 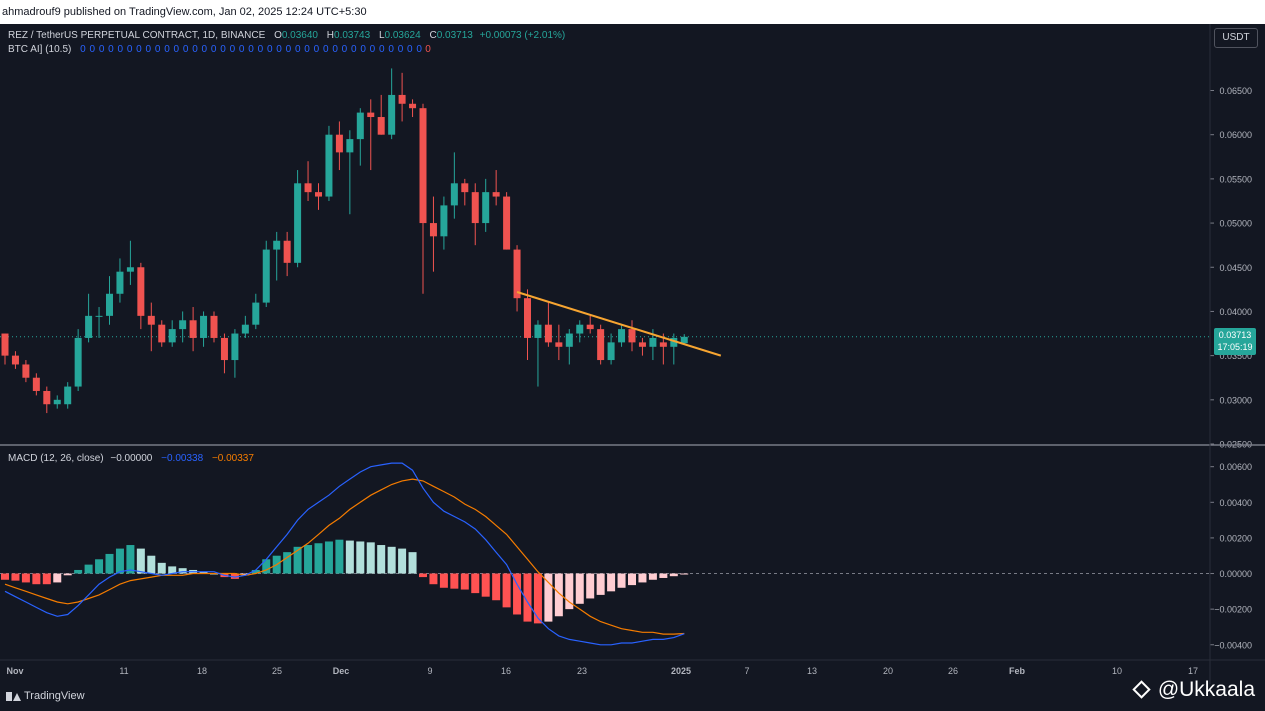 I want to click on time-tick-label: 7, so click(x=746, y=671).